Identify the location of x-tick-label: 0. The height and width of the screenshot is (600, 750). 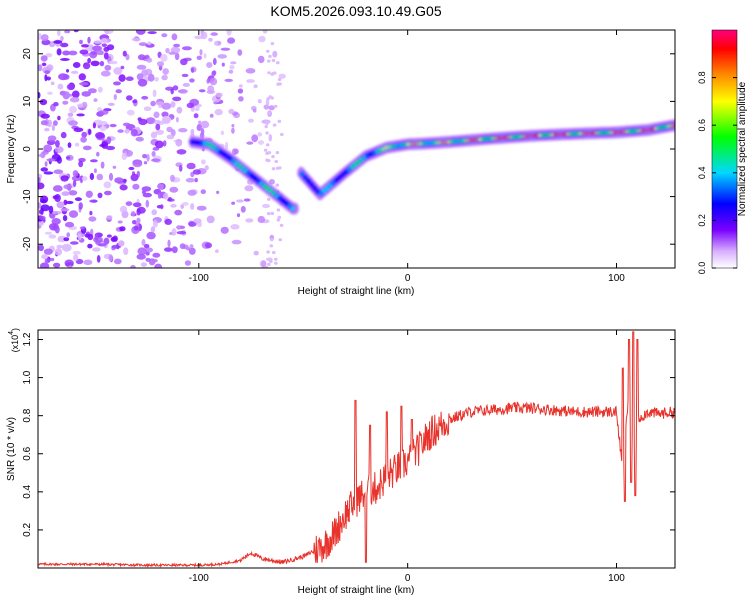
(408, 278).